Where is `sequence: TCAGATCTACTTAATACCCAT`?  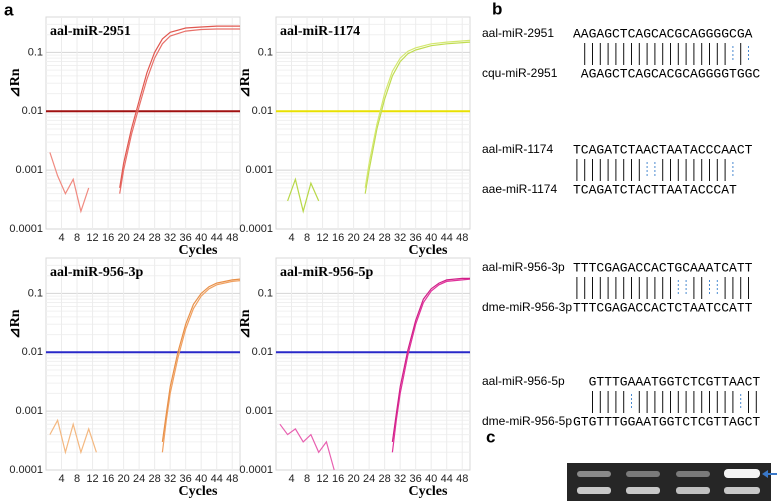
sequence: TCAGATCTACTTAATACCCAT is located at coordinates (655, 189).